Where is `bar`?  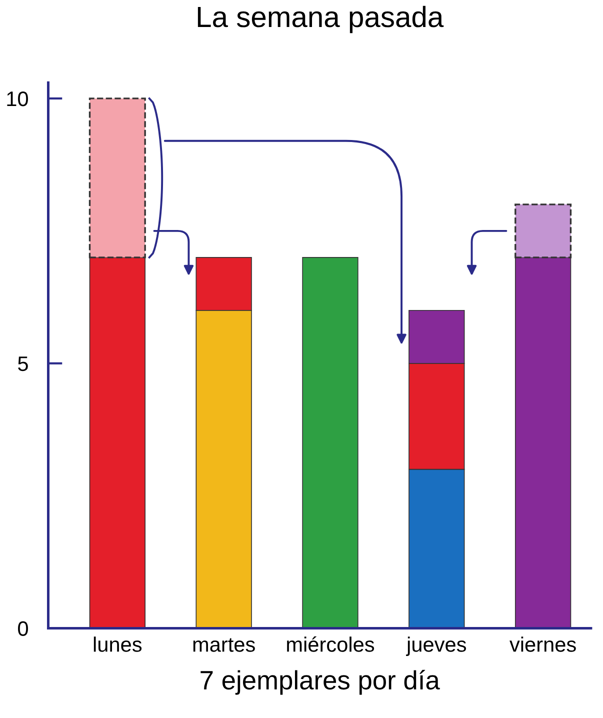
bar is located at coordinates (330, 442).